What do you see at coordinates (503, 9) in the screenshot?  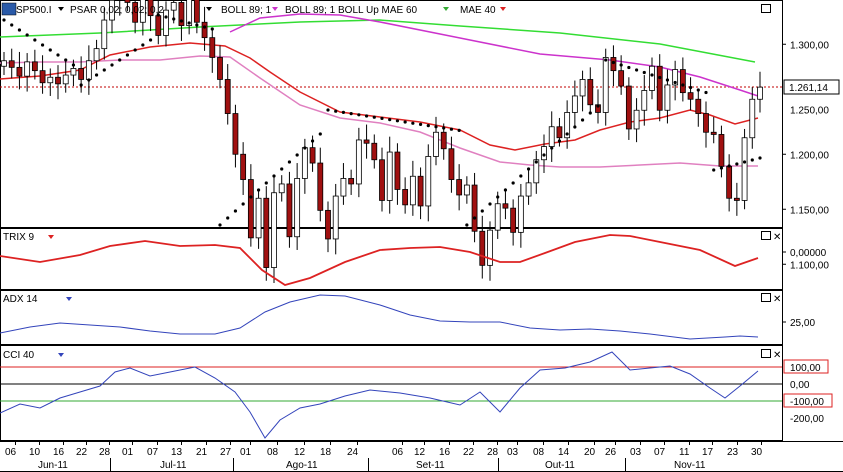 I see `mae-dropdown-icon` at bounding box center [503, 9].